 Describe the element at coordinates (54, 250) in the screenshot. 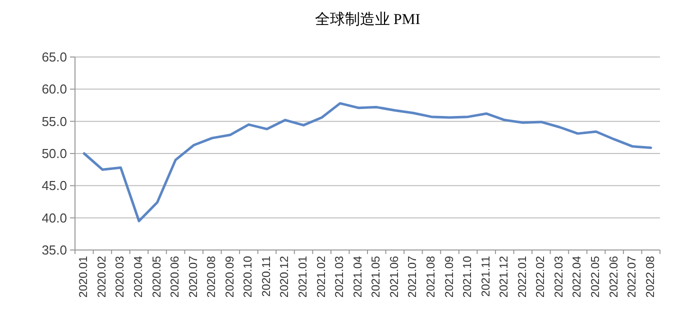

I see `y-tick-label: 35.0` at that location.